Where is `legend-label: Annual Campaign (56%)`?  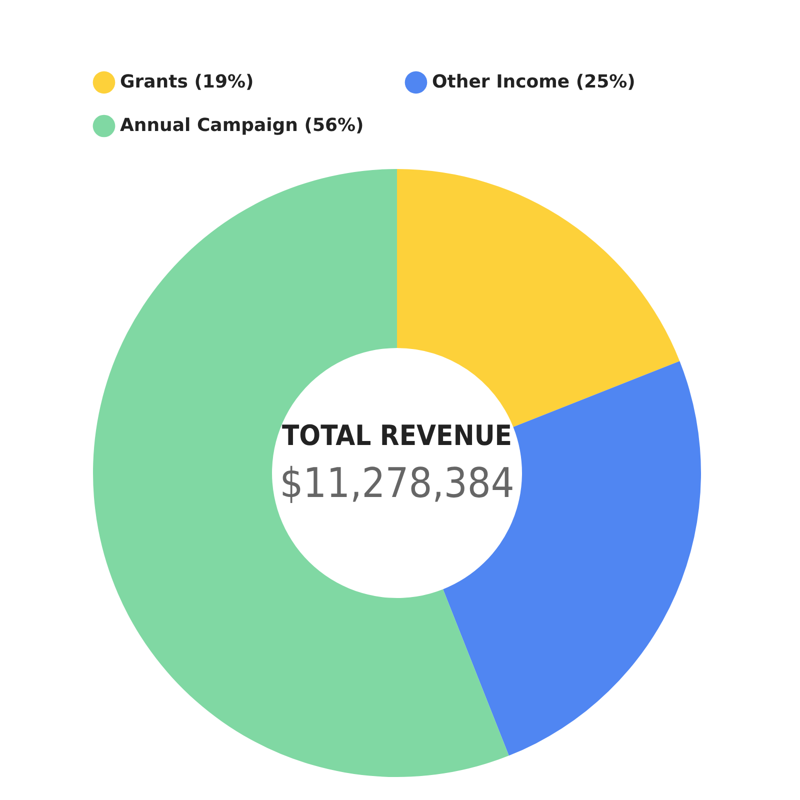 legend-label: Annual Campaign (56%) is located at coordinates (242, 125).